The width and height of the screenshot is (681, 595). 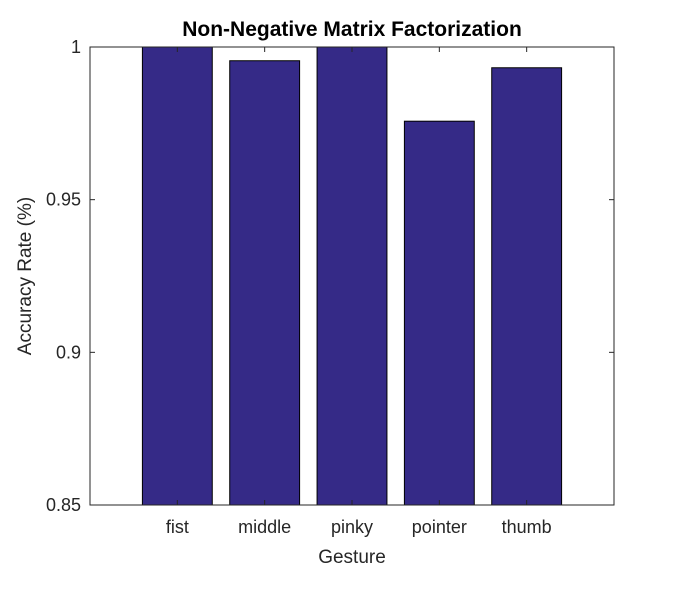 What do you see at coordinates (177, 276) in the screenshot?
I see `bar-fist` at bounding box center [177, 276].